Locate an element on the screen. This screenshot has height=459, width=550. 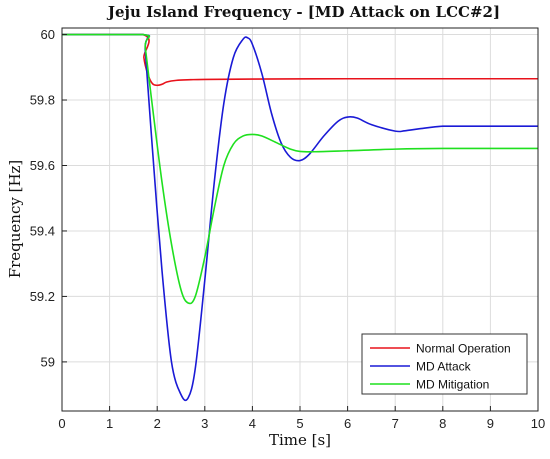
x-tick-label: 0 is located at coordinates (61, 423).